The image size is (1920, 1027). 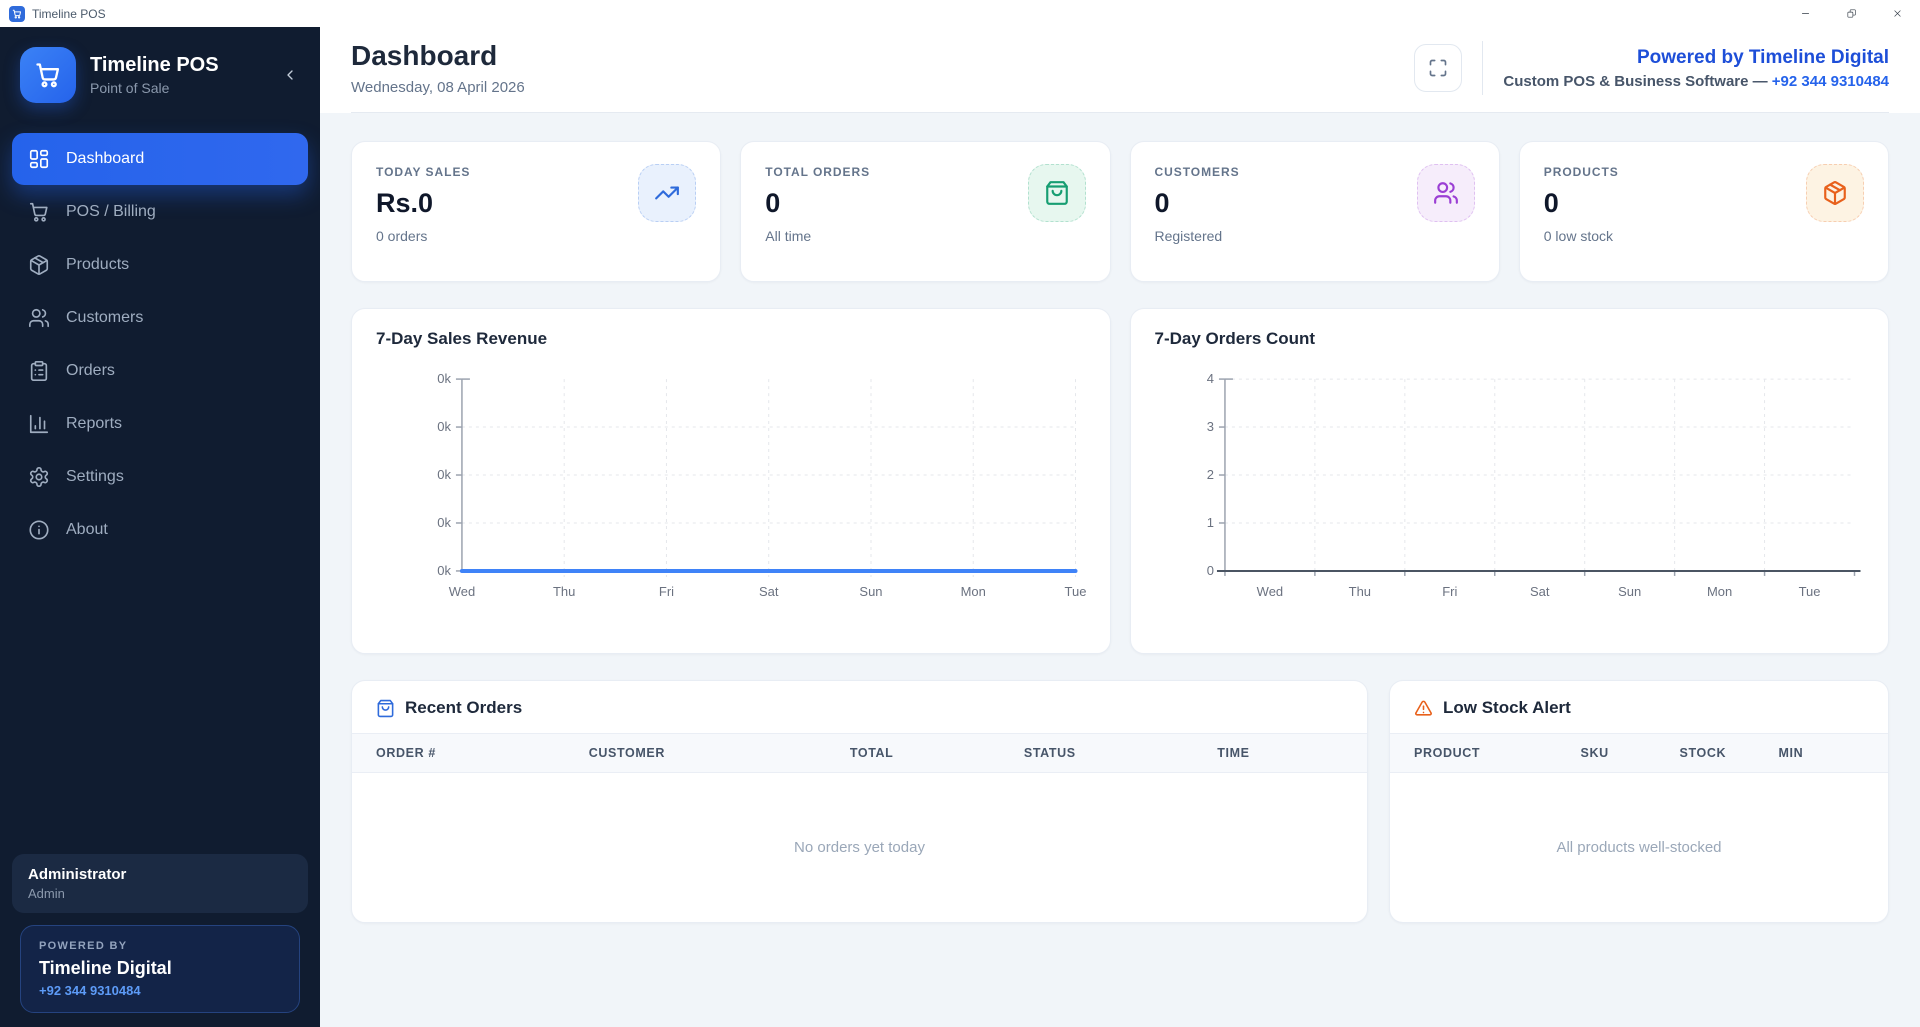 What do you see at coordinates (17, 13) in the screenshot?
I see `app-icon` at bounding box center [17, 13].